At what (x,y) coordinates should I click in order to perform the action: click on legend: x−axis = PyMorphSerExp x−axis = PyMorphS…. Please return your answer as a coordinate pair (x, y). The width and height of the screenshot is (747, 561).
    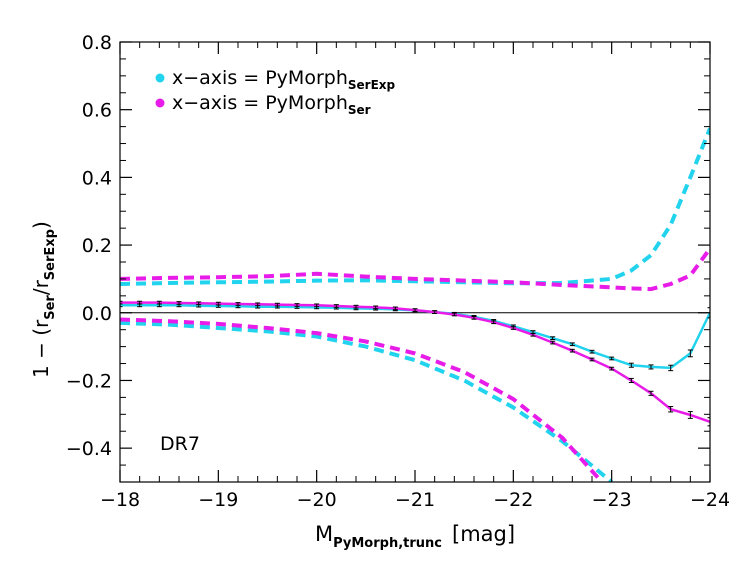
    Looking at the image, I should click on (275, 92).